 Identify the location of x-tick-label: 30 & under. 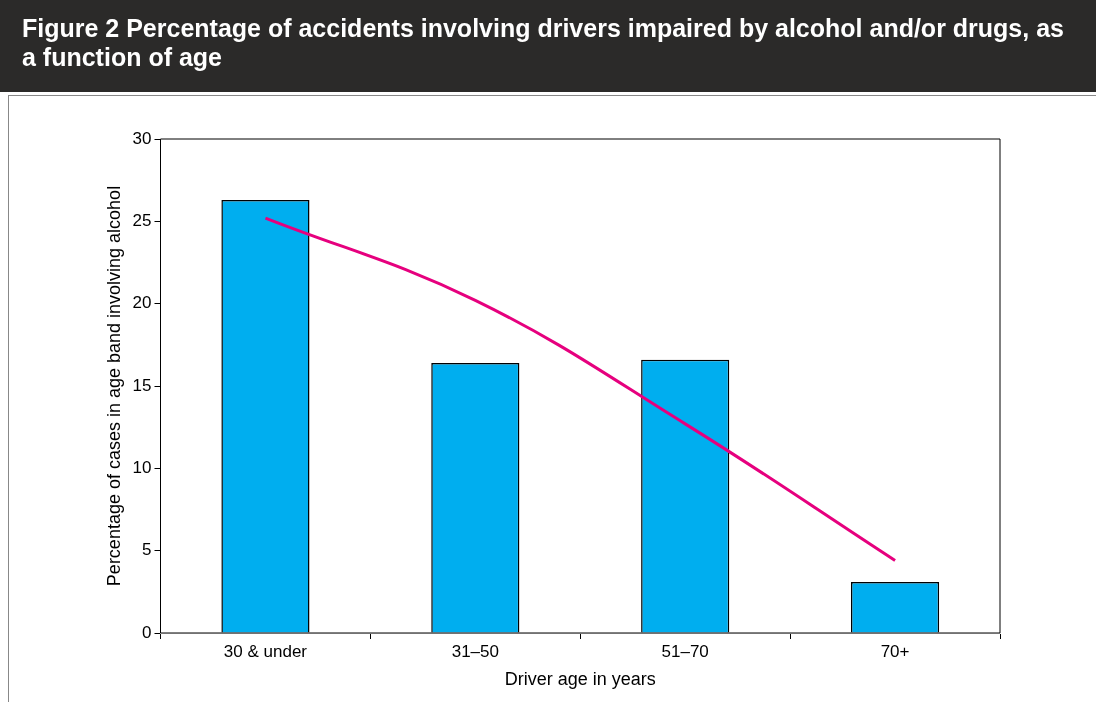
(265, 651).